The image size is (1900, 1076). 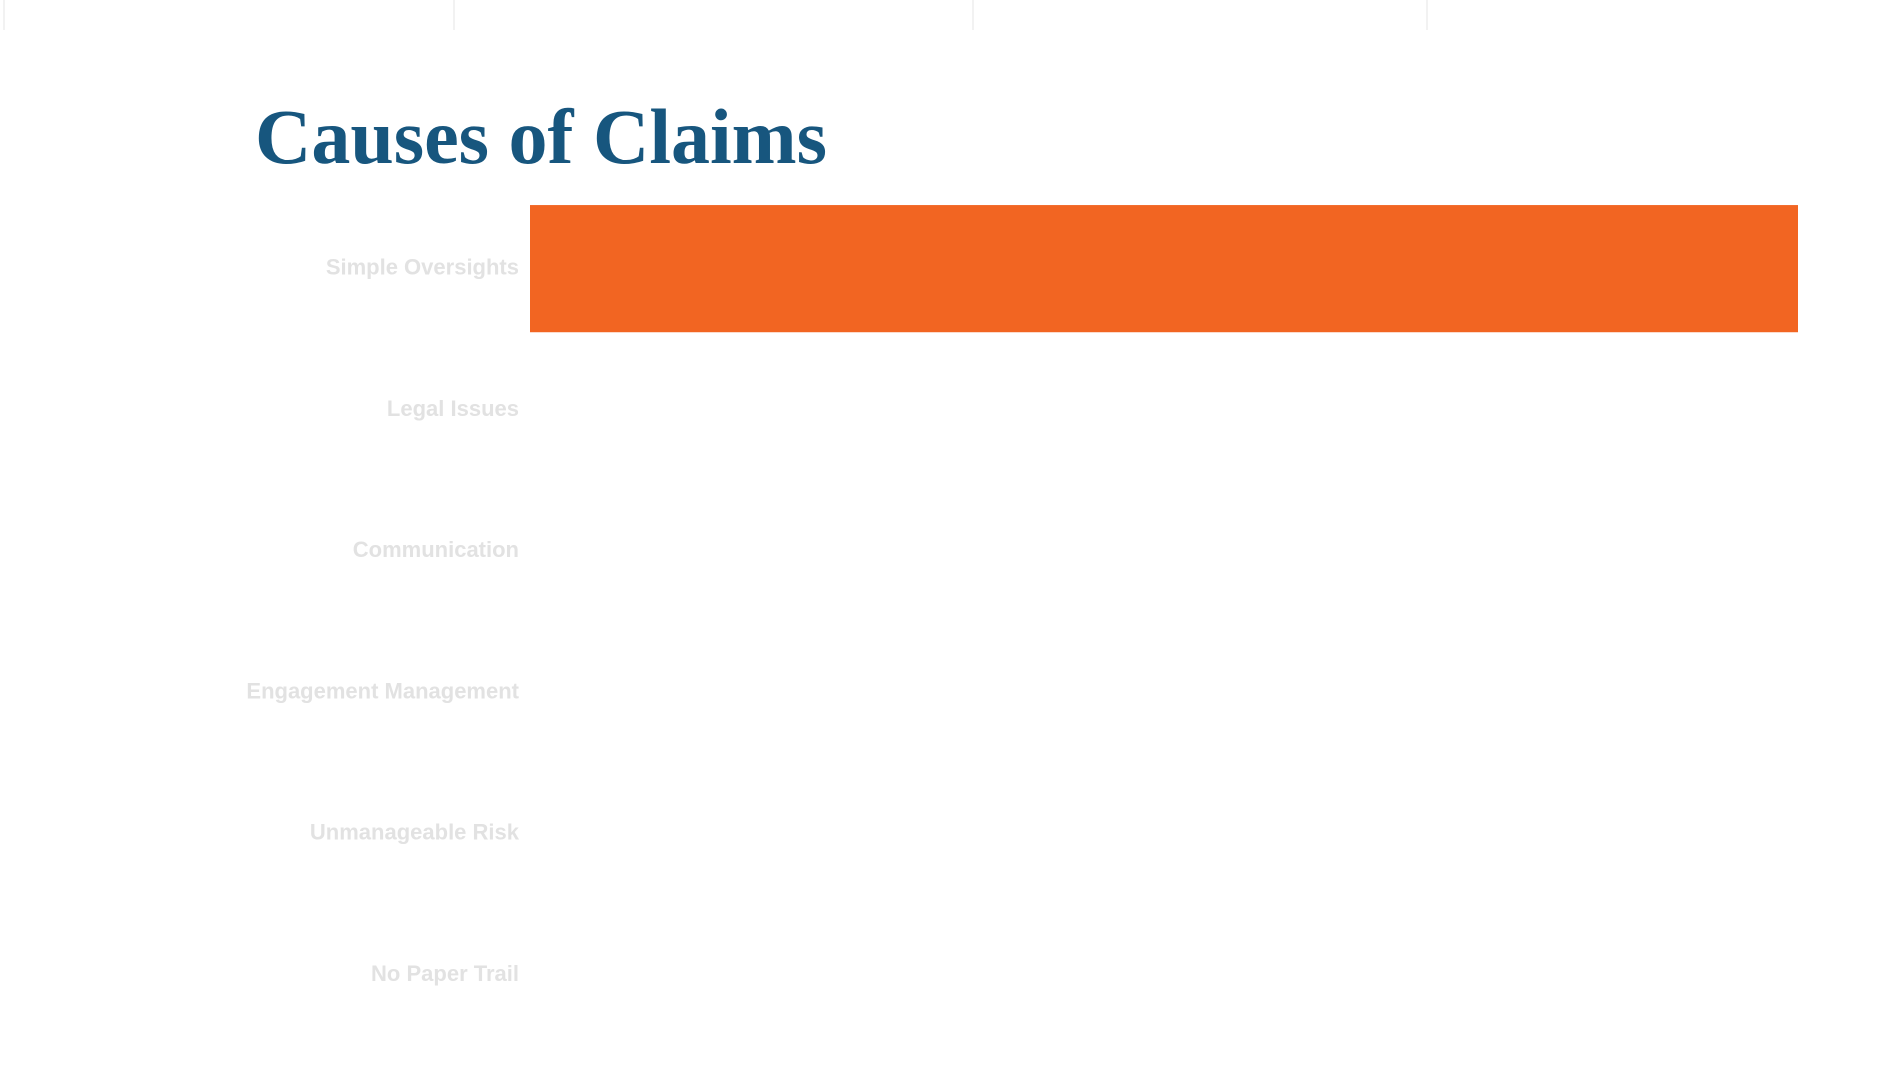 What do you see at coordinates (382, 690) in the screenshot?
I see `y-tick-label: Engagement Management` at bounding box center [382, 690].